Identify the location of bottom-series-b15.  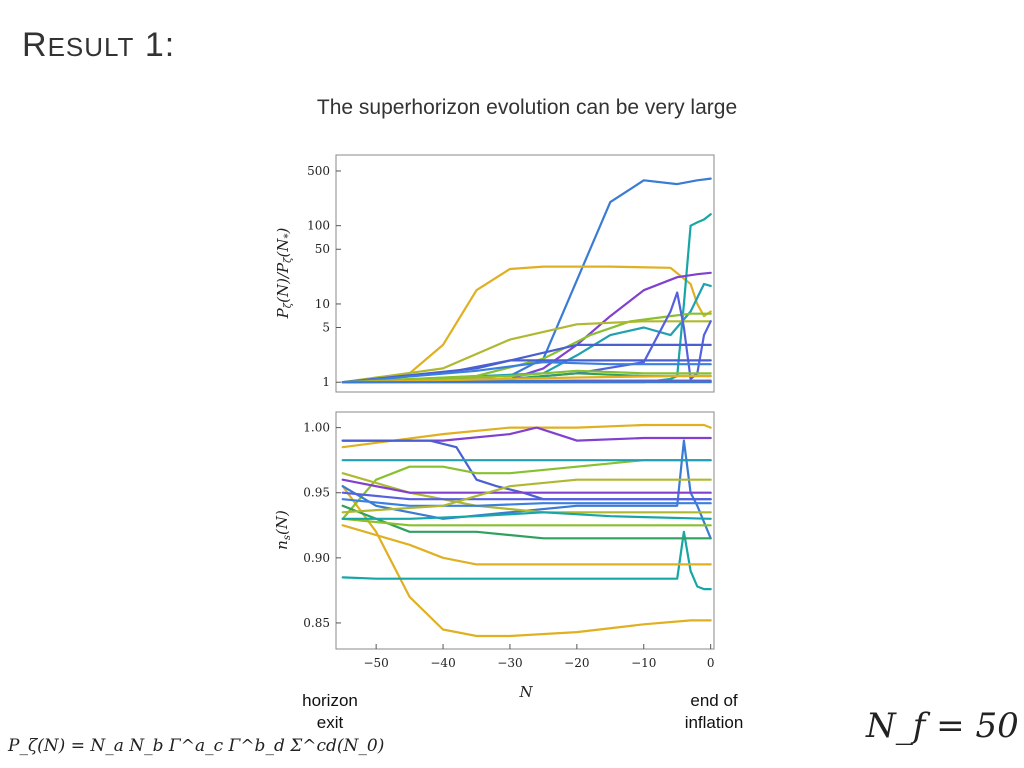
(526, 515).